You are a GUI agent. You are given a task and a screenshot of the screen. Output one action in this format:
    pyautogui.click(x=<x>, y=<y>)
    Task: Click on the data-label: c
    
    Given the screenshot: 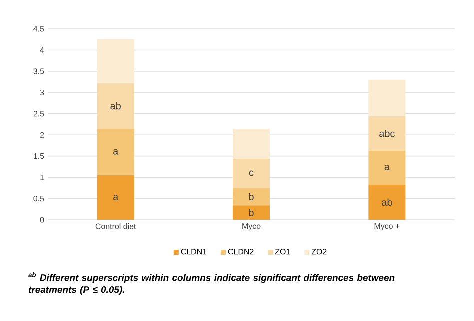 What is the action you would take?
    pyautogui.click(x=251, y=173)
    